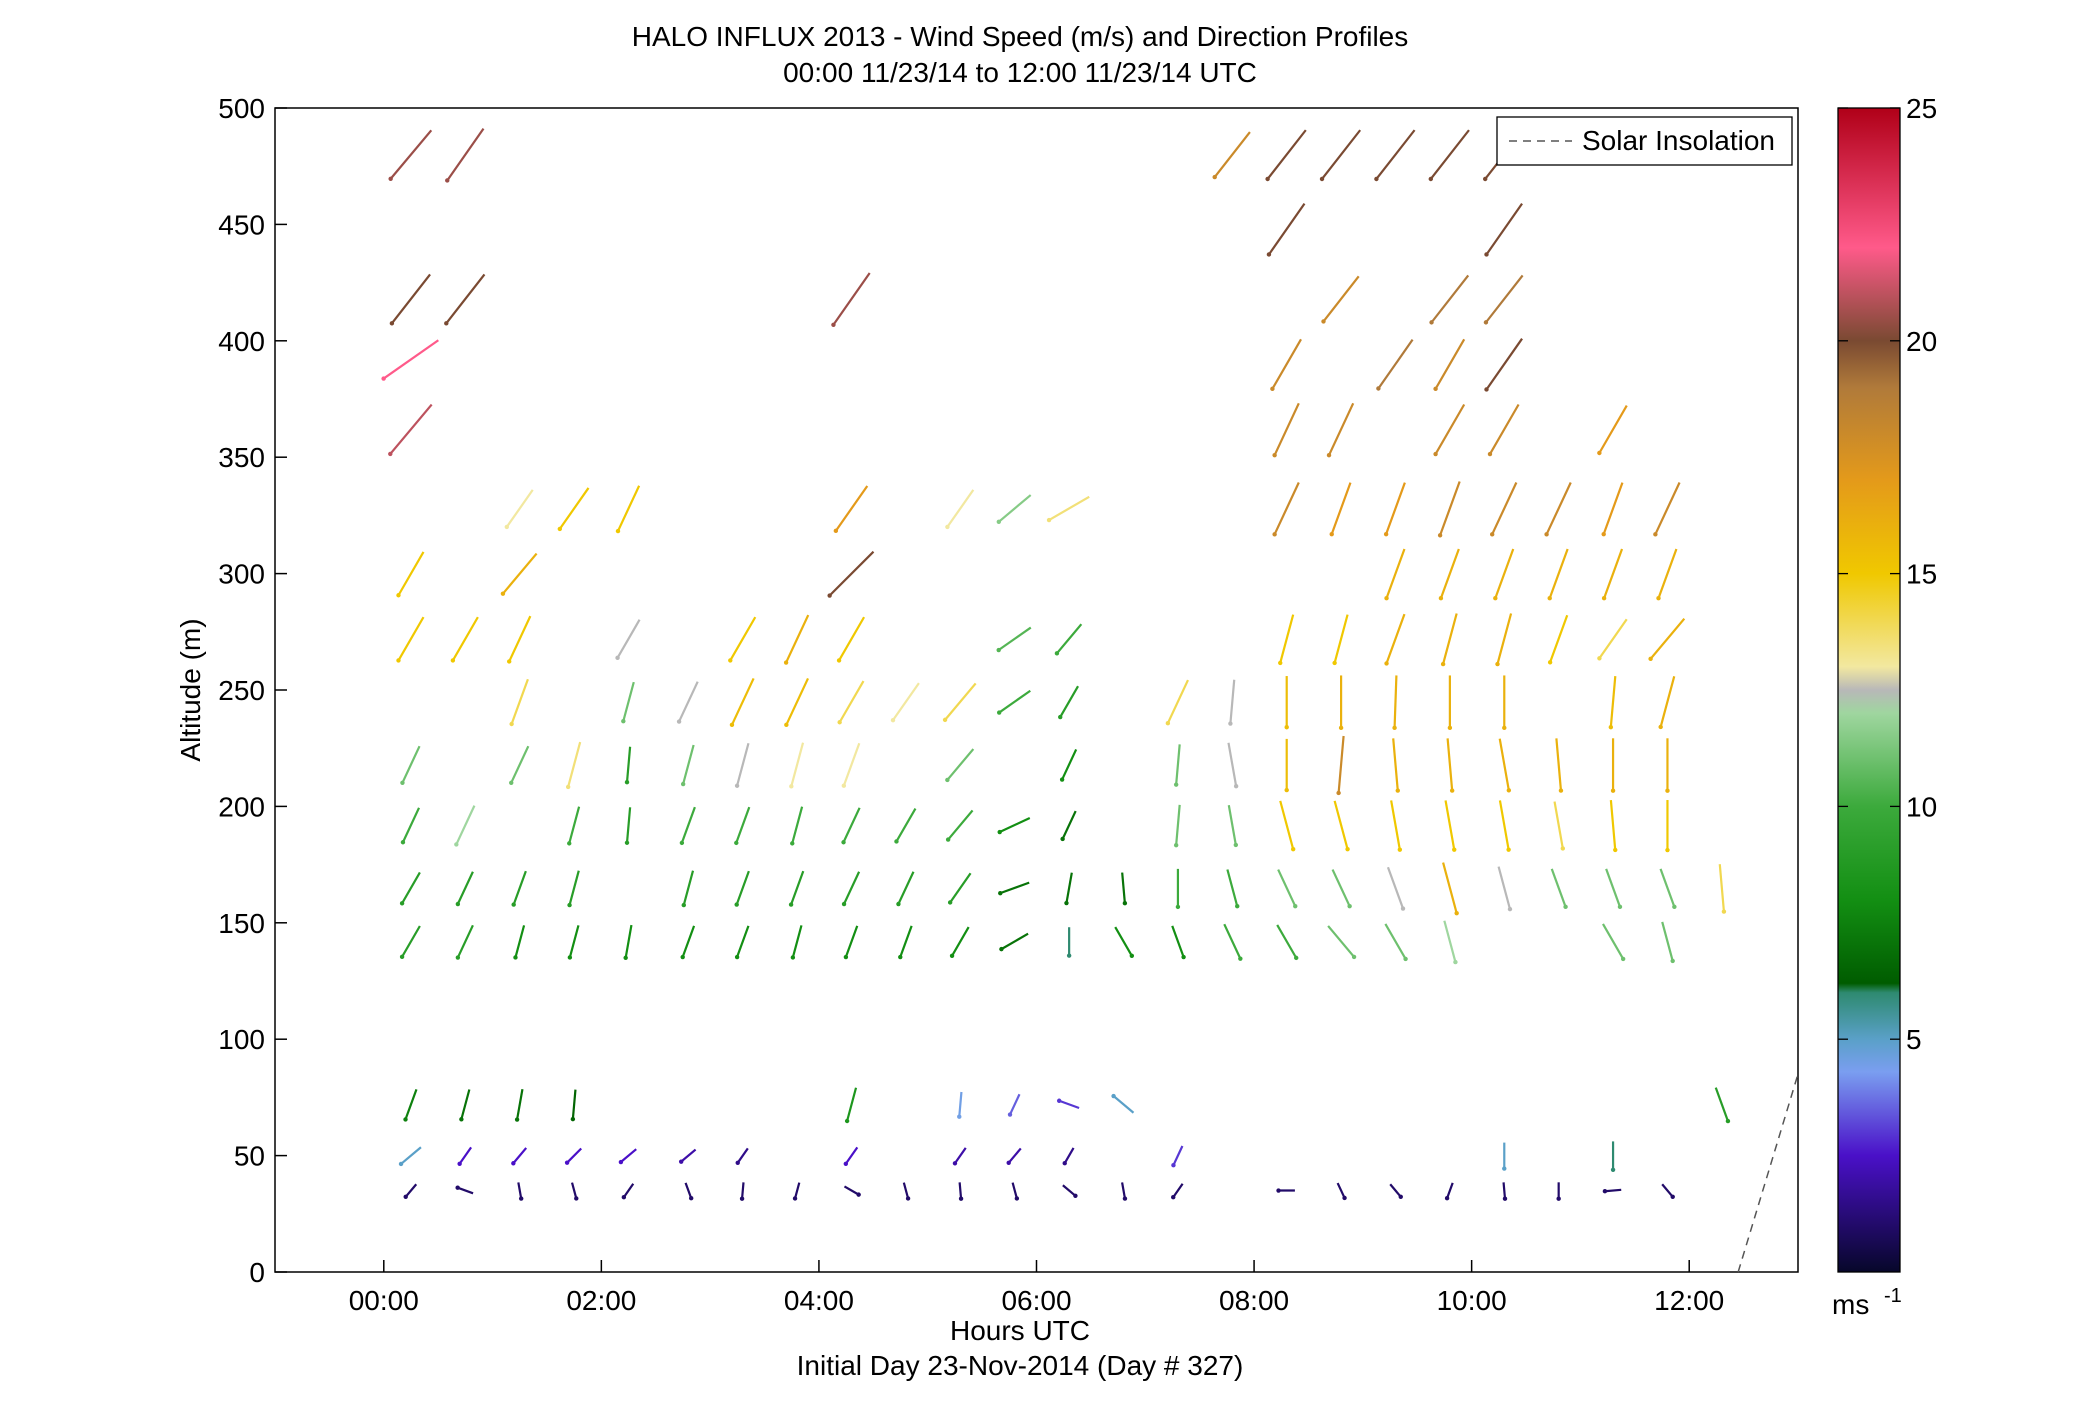 This screenshot has width=2098, height=1425. Describe the element at coordinates (1644, 141) in the screenshot. I see `legend-box` at that location.